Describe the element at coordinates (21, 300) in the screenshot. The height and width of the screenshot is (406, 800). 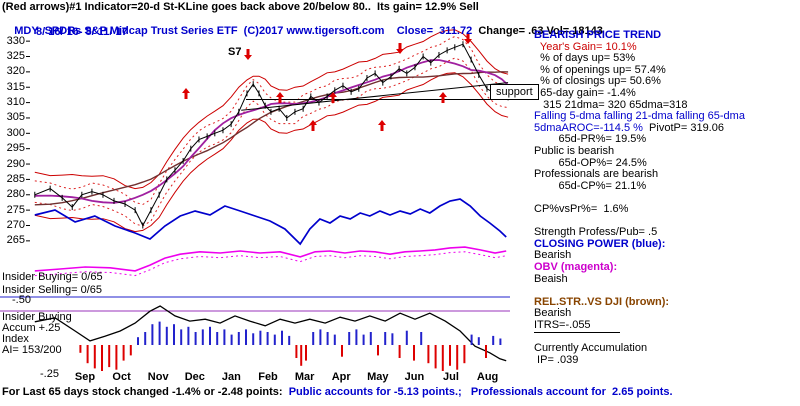
I see `neg-50-label: -.50` at that location.